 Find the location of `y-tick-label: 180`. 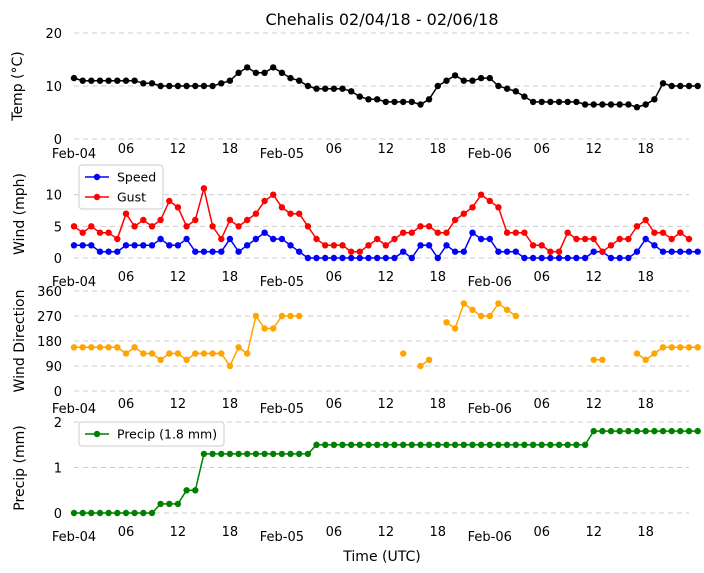

y-tick-label: 180 is located at coordinates (49, 342).